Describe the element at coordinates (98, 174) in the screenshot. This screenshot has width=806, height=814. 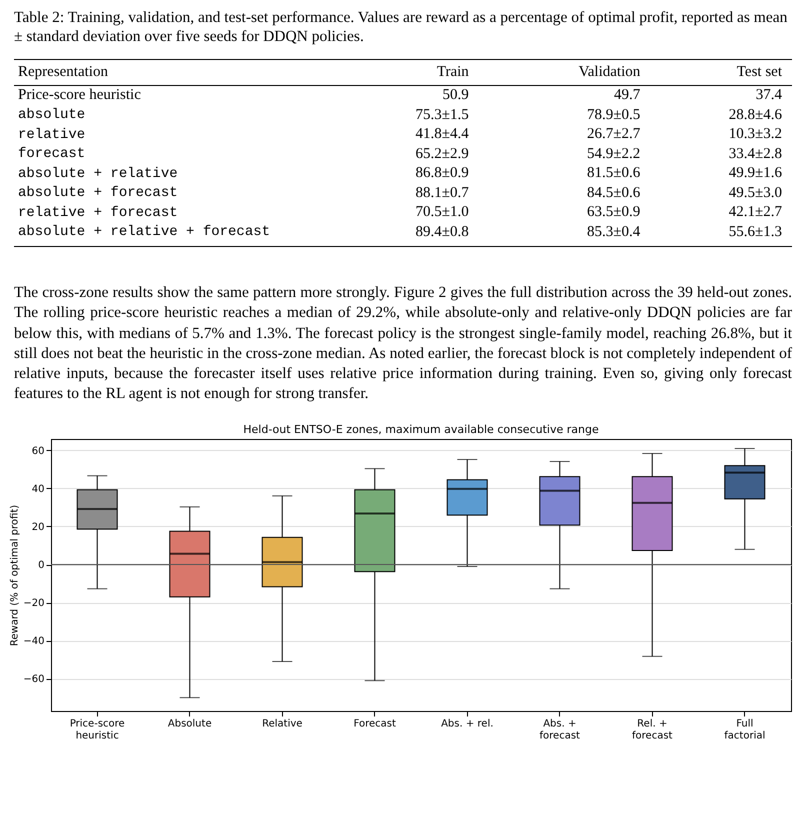
I see `text: absolute + relative` at that location.